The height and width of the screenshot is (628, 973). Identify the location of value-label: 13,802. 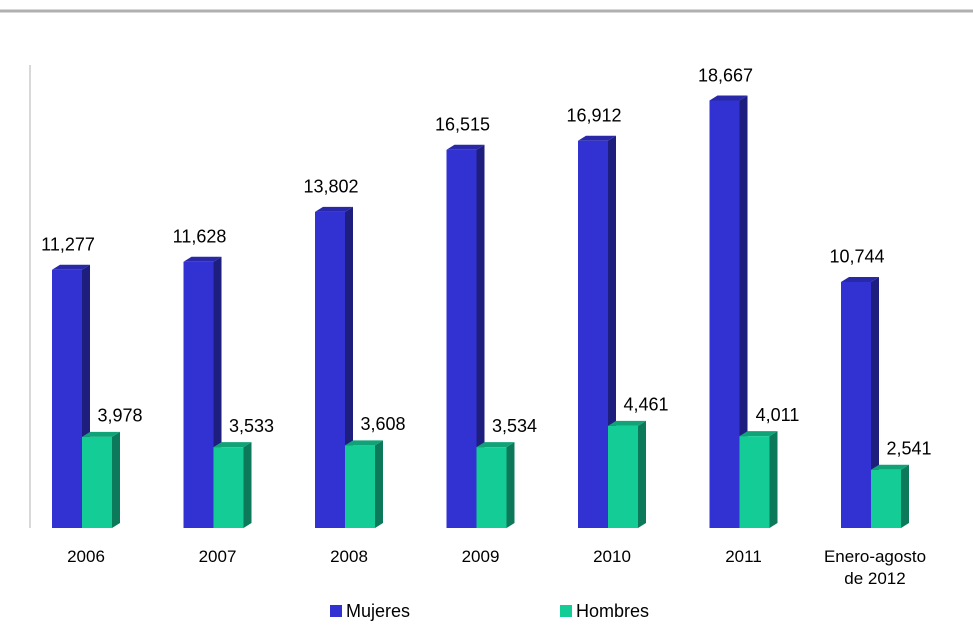
(330, 187).